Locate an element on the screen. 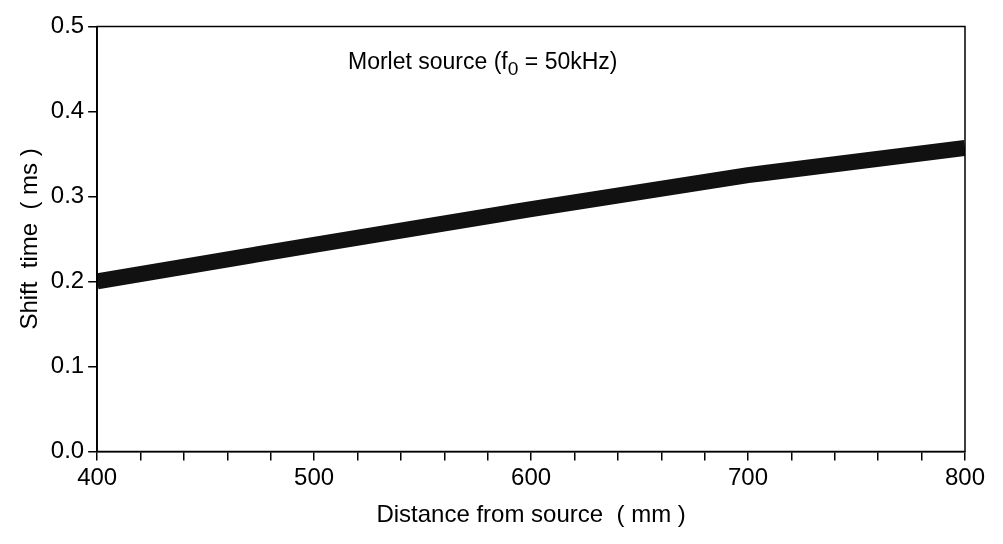 The image size is (1003, 544). y-axis-title: Shift time ( ms ) is located at coordinates (29, 239).